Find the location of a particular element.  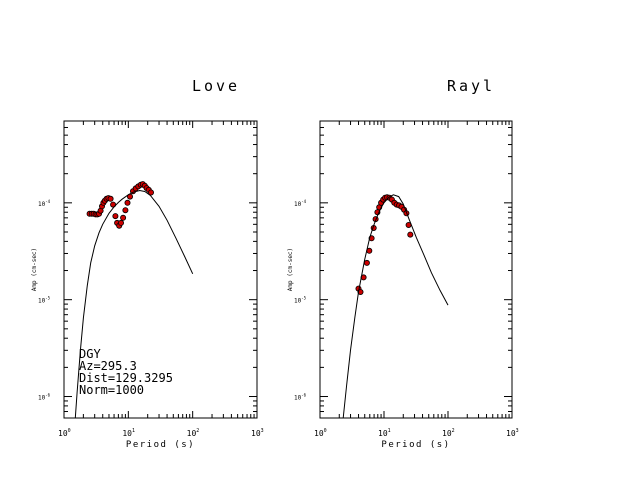

station-info-line: DGY is located at coordinates (90, 354).